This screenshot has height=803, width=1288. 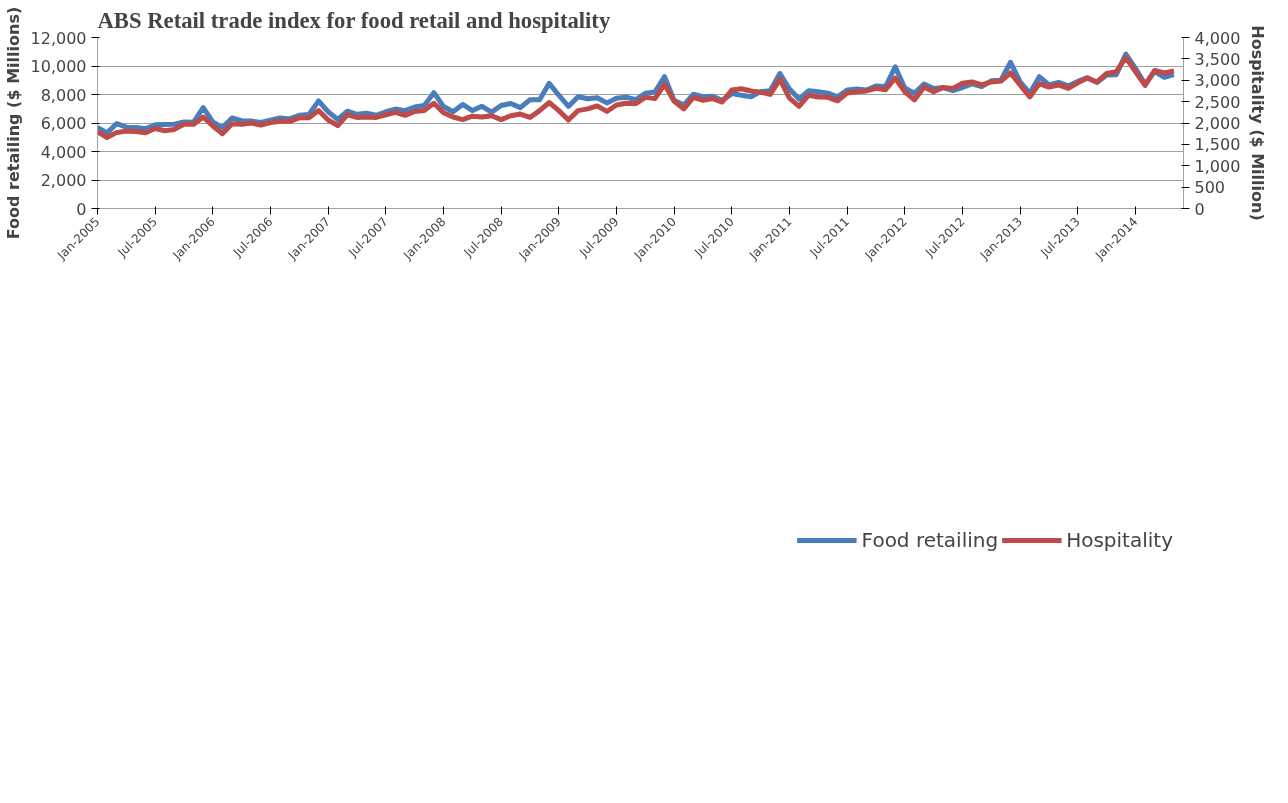 I want to click on y2-tick-label: 2,500, so click(x=1217, y=102).